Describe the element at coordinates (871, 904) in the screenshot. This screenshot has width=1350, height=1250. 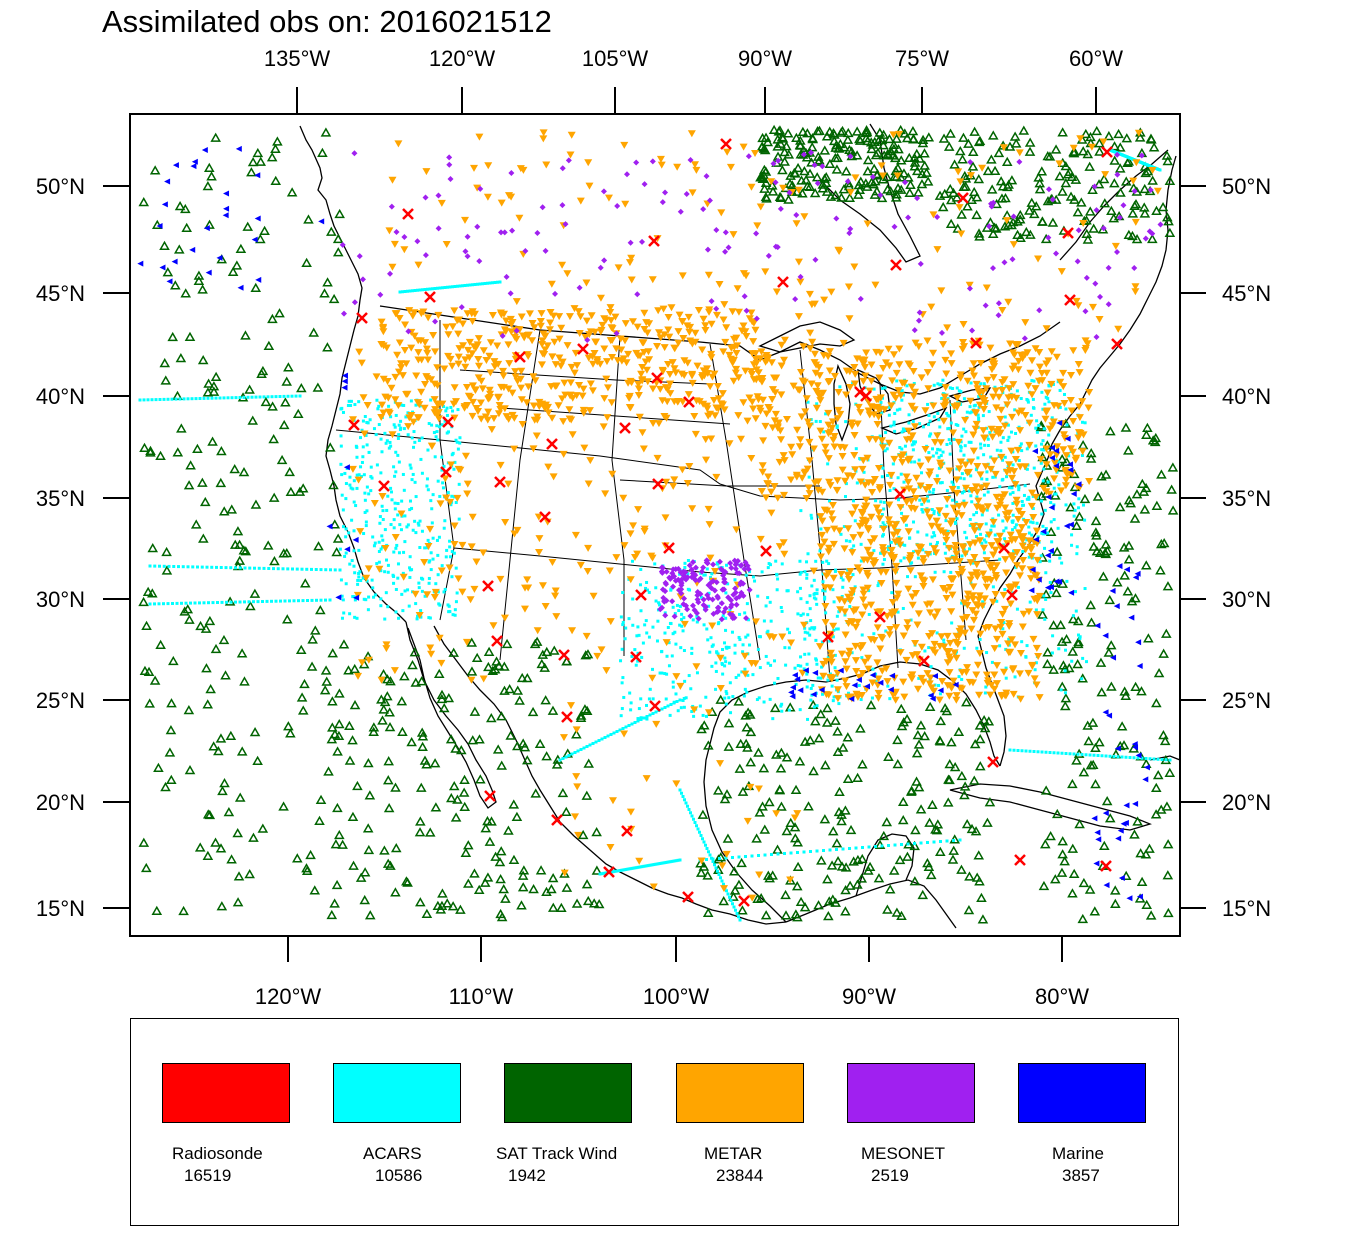
I see `central-america-coast` at that location.